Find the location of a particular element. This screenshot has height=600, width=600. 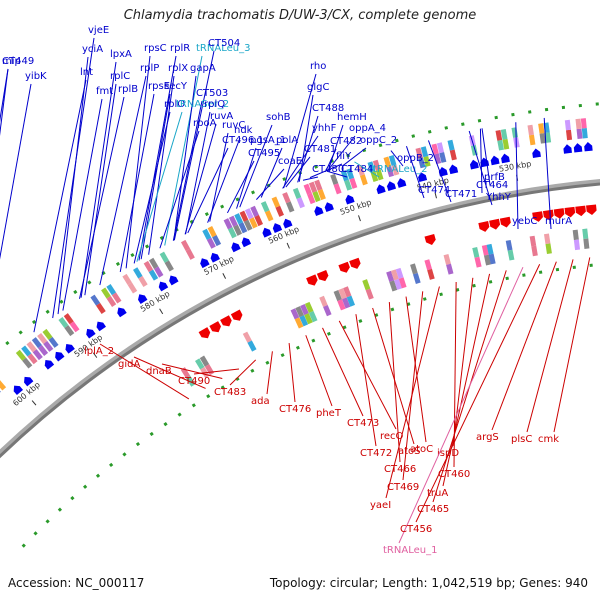

forward-gene-label: yebC is located at coordinates (524, 221).